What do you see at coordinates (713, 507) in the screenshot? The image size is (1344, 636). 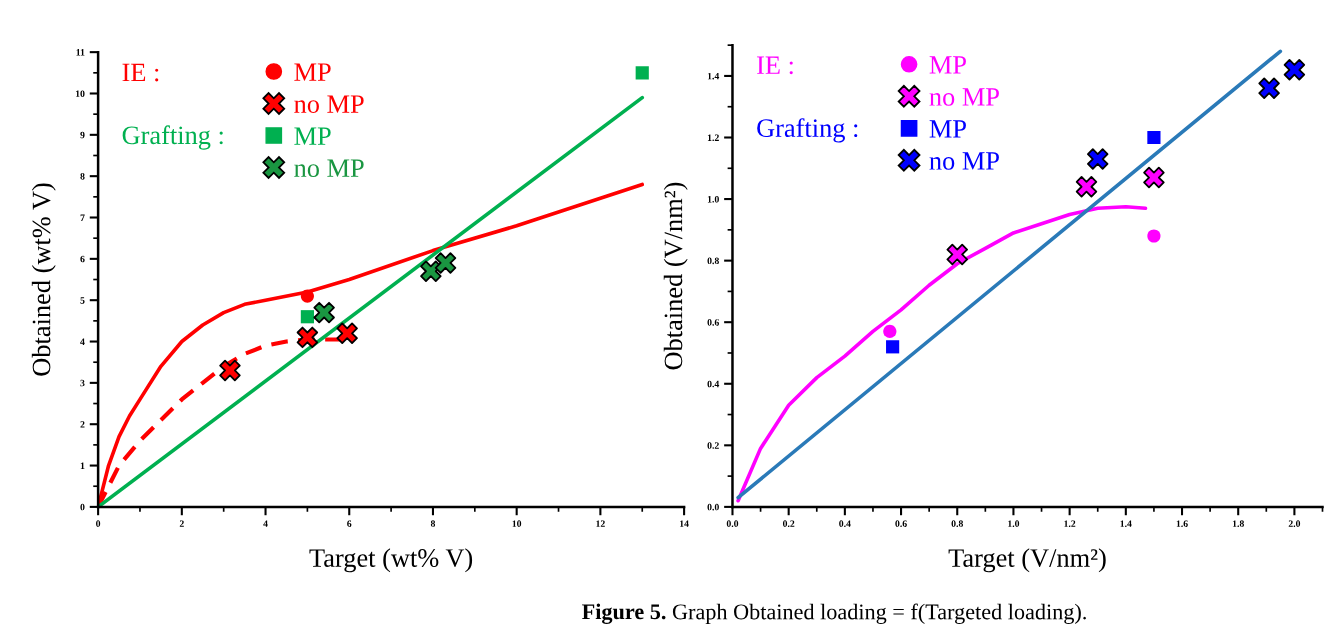 I see `y-tick-label: 0.0` at bounding box center [713, 507].